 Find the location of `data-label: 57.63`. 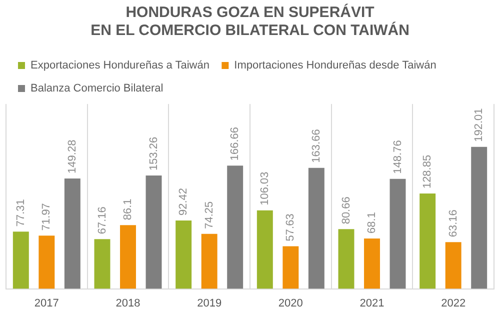

data-label: 57.63 is located at coordinates (290, 228).